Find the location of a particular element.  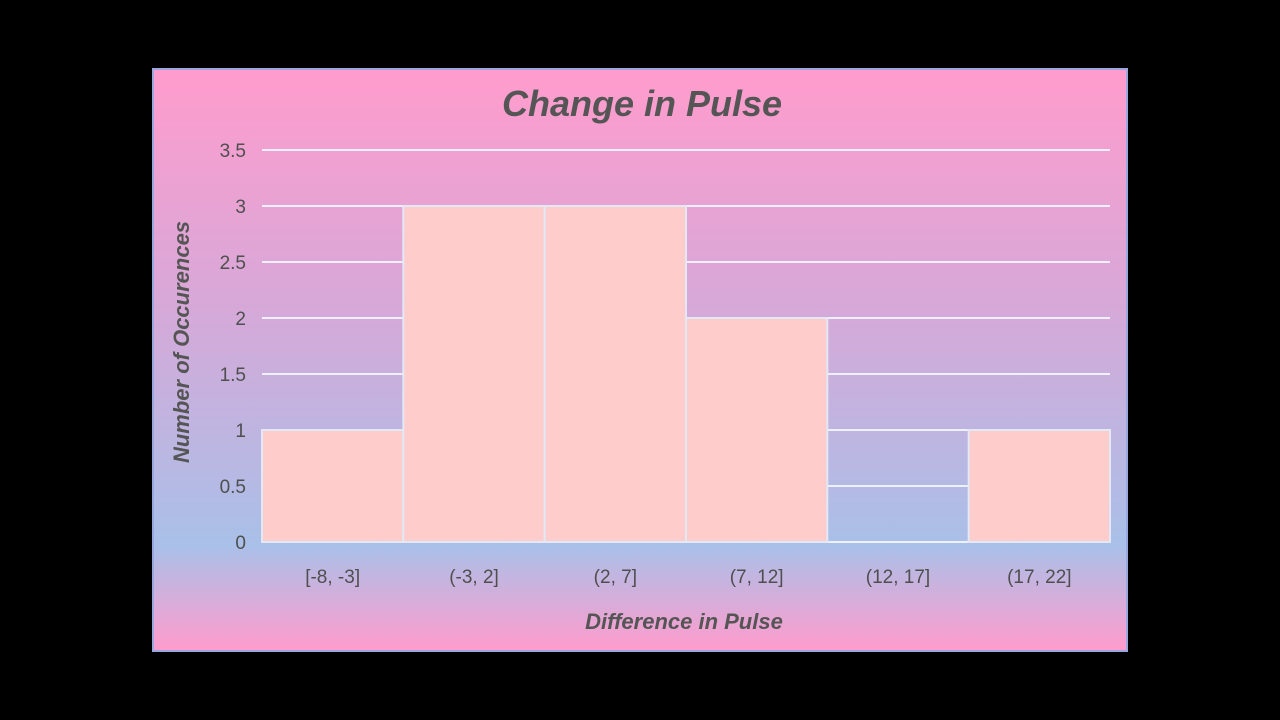

y-tick-label: 2 is located at coordinates (240, 319).